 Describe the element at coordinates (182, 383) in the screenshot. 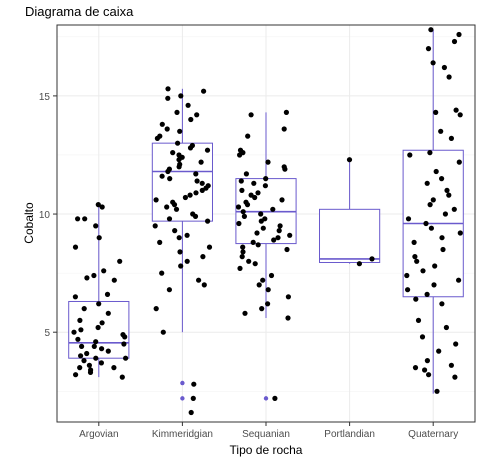

I see `outlier-point` at that location.